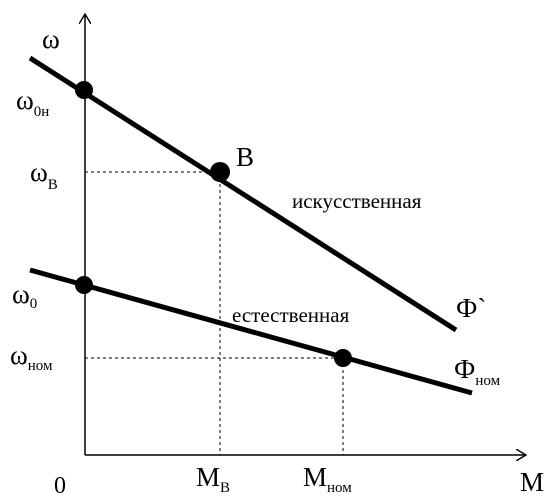  Describe the element at coordinates (471, 308) in the screenshot. I see `flux-artificial-label: Ф`` at that location.